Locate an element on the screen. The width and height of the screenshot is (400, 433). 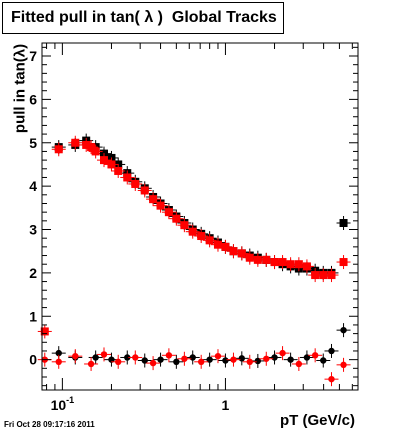
y-tick-label: 5 is located at coordinates (33, 143).